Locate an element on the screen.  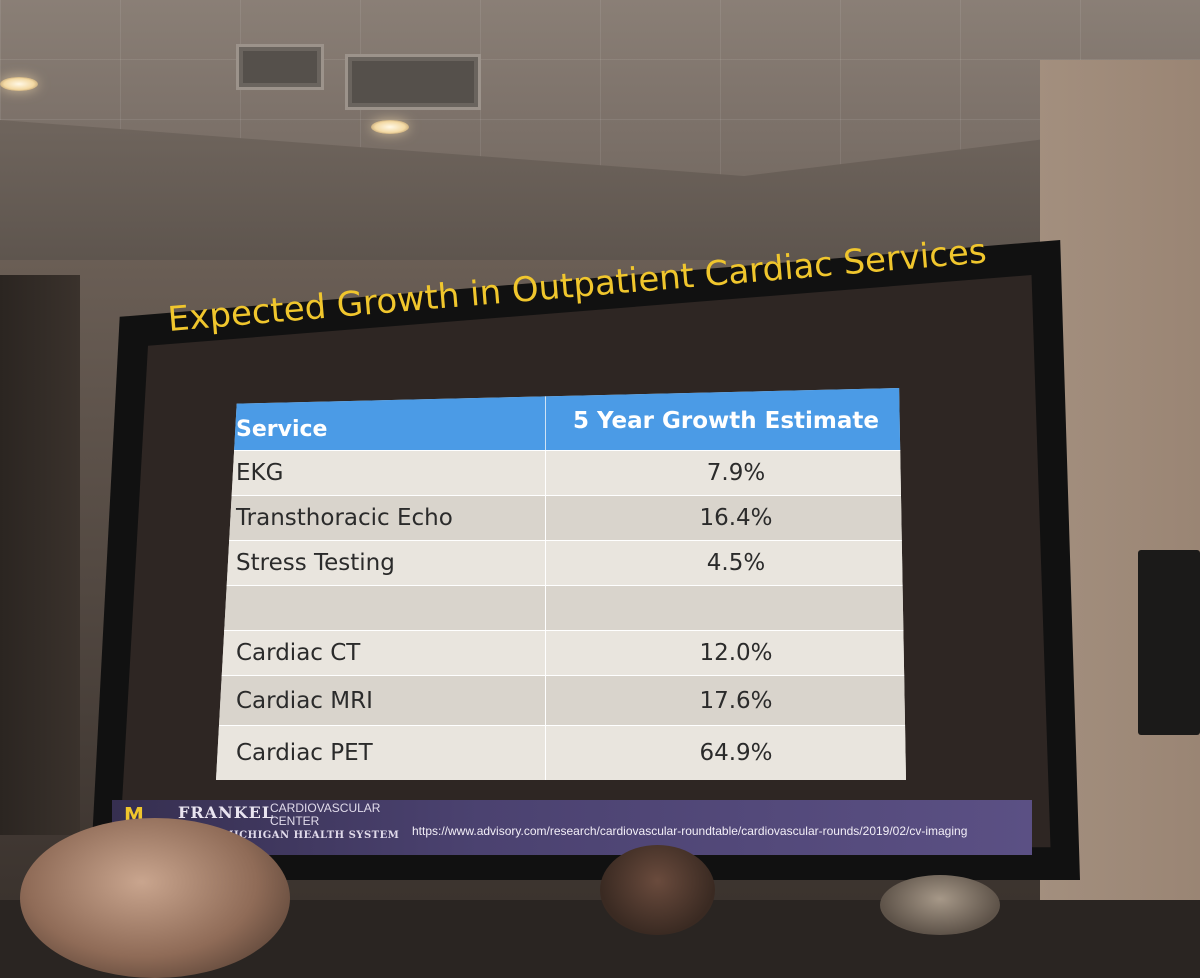
table-cell-growth is located at coordinates (726, 607).